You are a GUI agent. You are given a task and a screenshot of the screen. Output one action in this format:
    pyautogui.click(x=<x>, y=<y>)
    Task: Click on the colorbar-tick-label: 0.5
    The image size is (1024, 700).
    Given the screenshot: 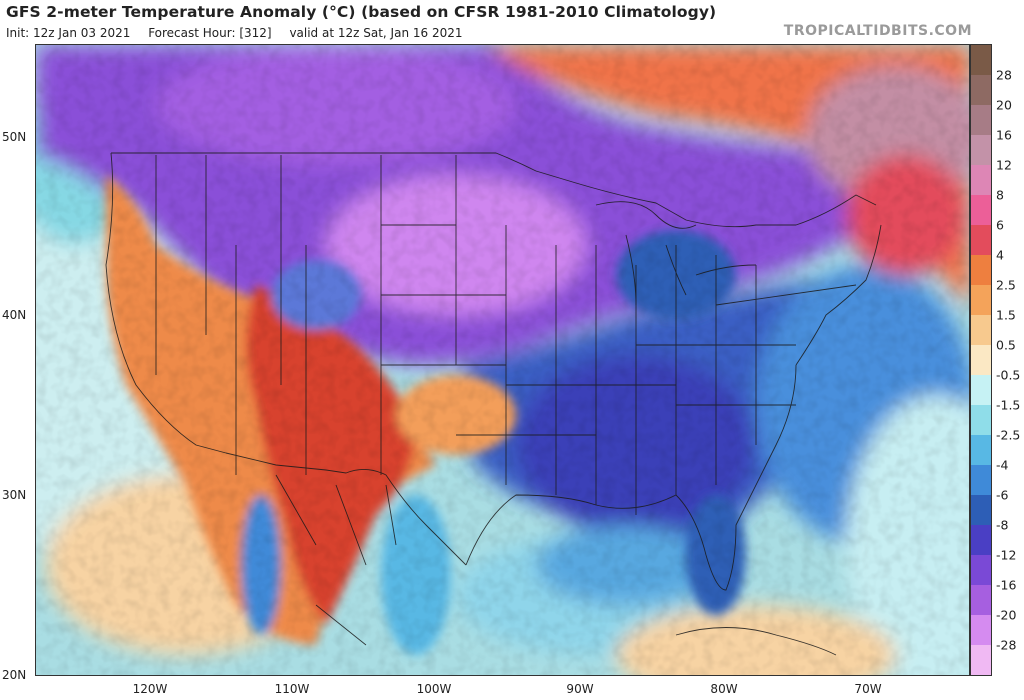 What is the action you would take?
    pyautogui.click(x=1006, y=345)
    